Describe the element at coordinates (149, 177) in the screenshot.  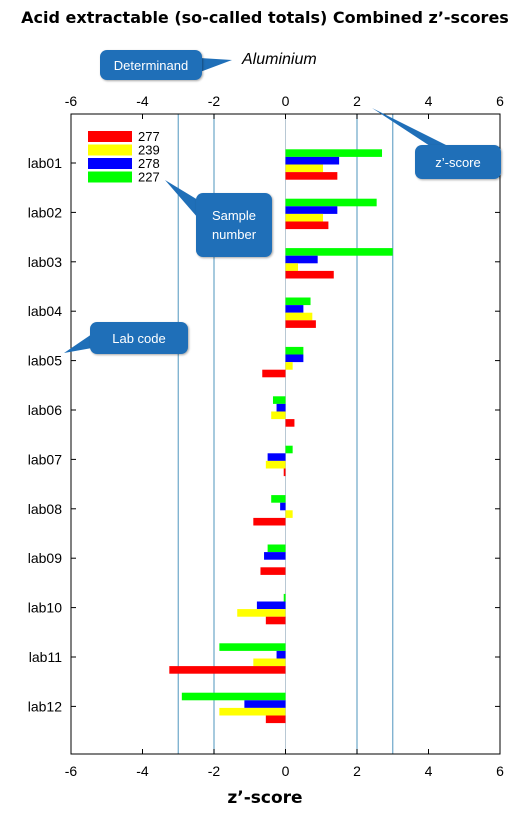
I see `legend-label-227: 227` at that location.